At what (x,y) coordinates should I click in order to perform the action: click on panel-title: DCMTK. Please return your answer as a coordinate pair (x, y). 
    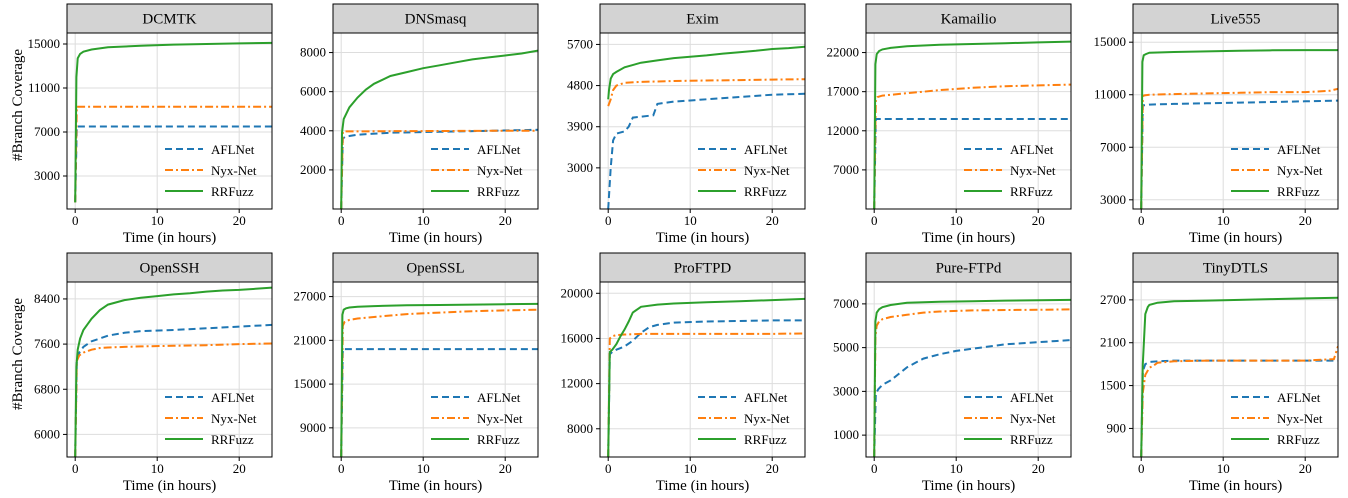
    Looking at the image, I should click on (169, 20).